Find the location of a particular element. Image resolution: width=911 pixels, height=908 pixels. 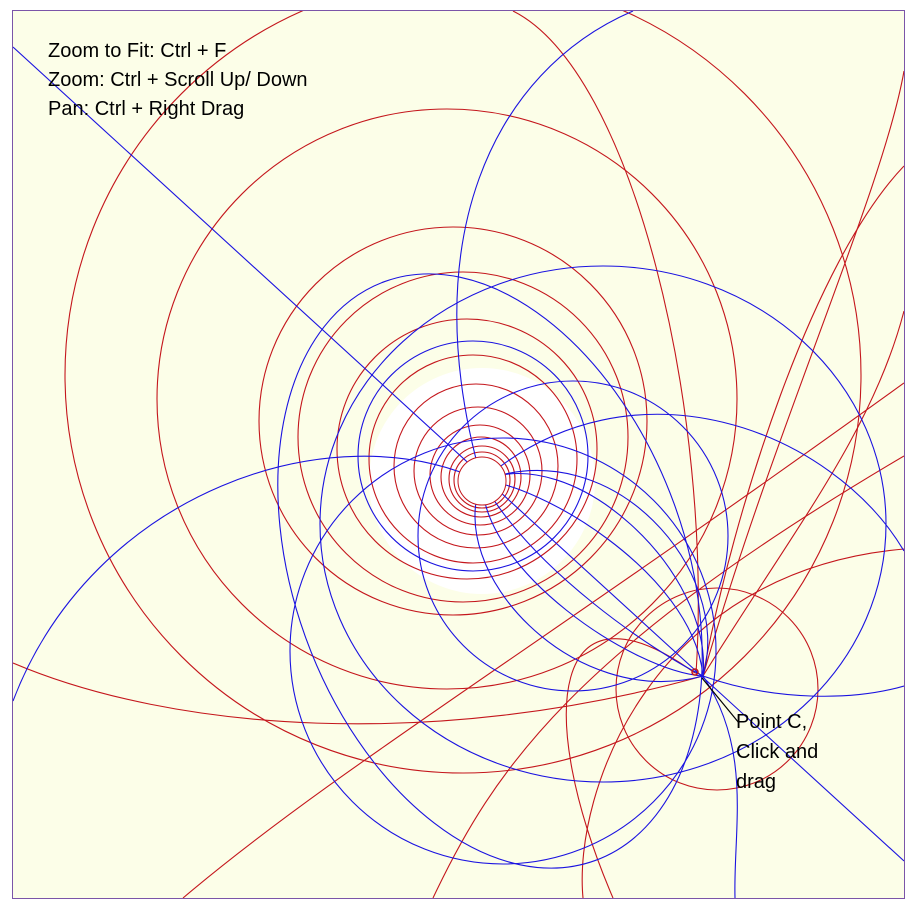

point-c-label: Point C, Click and drag is located at coordinates (777, 752).